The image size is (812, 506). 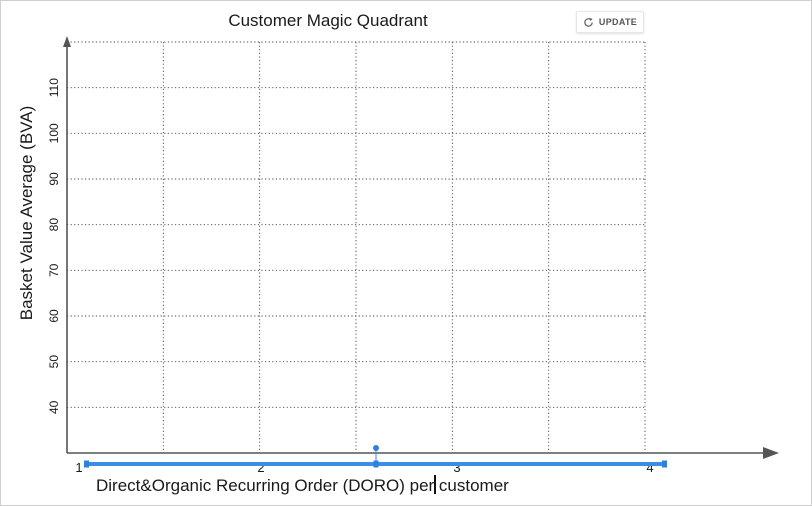 What do you see at coordinates (376, 464) in the screenshot?
I see `slider-handle-middle` at bounding box center [376, 464].